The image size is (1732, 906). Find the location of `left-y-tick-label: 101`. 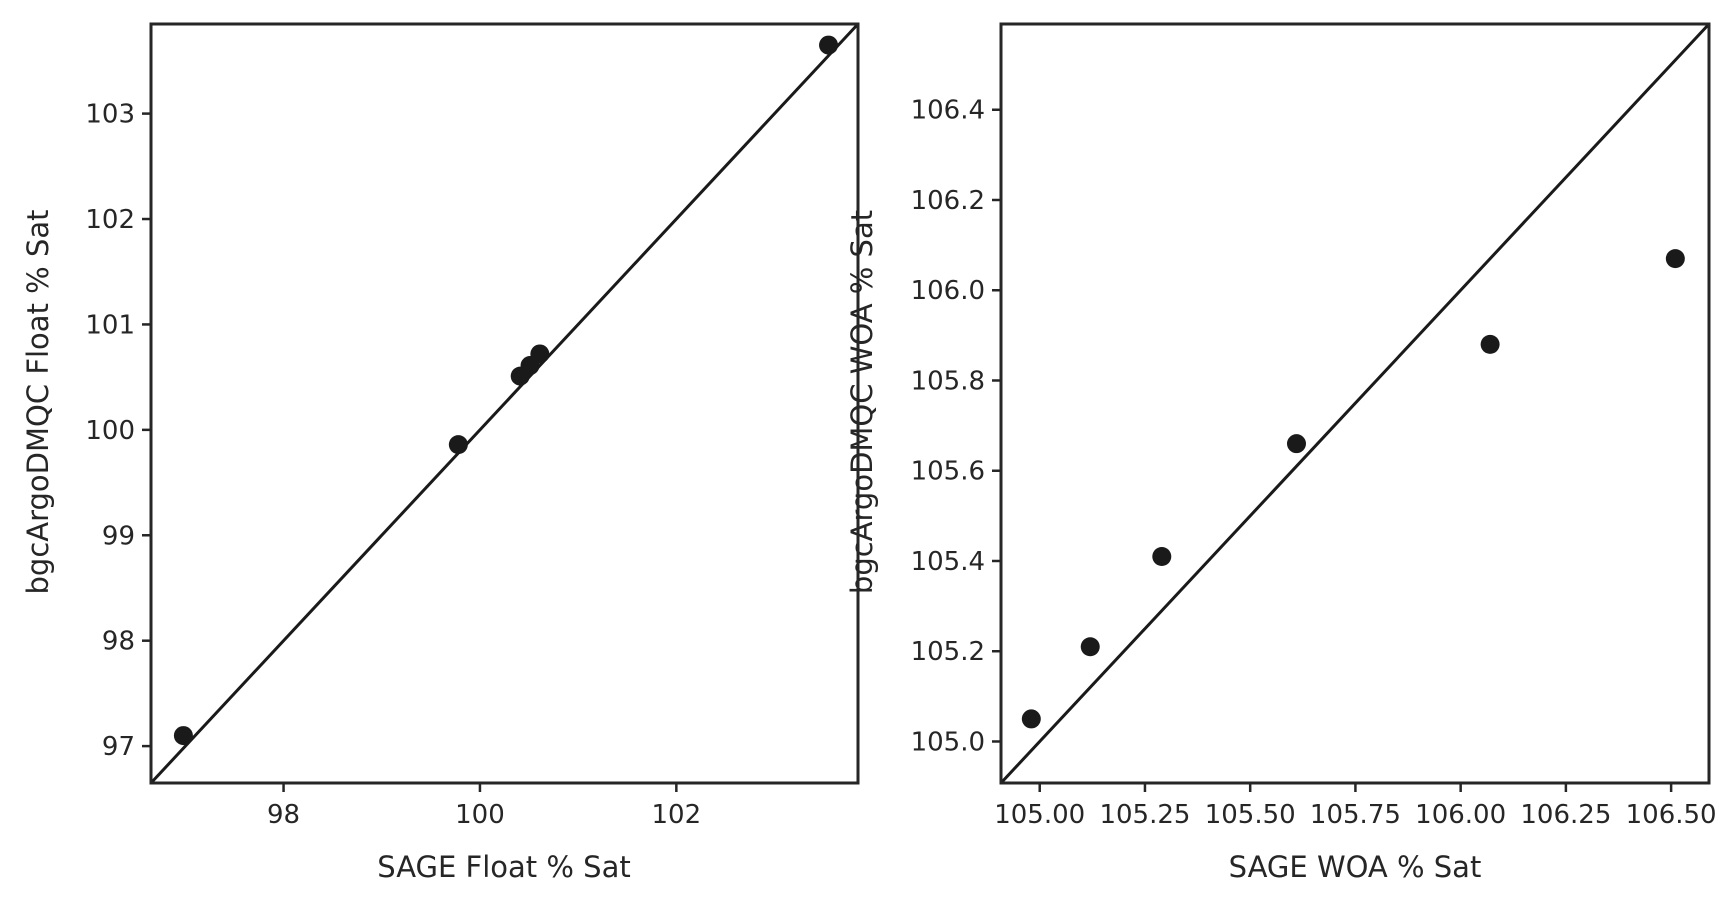

left-y-tick-label: 101 is located at coordinates (110, 325).